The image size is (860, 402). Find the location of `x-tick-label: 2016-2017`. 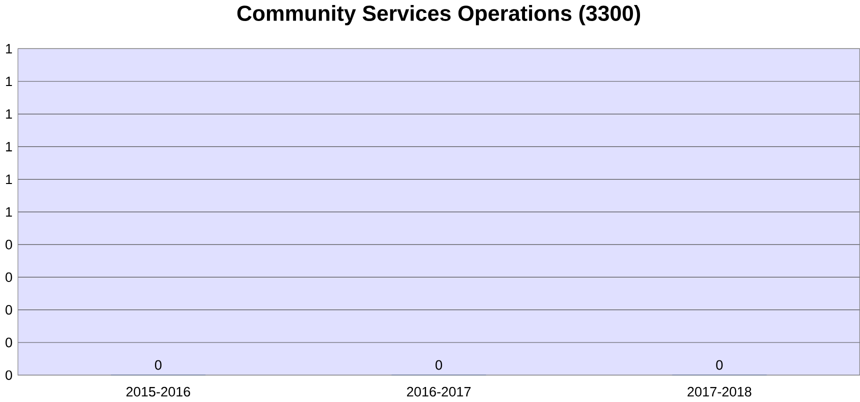

x-tick-label: 2016-2017 is located at coordinates (439, 392).